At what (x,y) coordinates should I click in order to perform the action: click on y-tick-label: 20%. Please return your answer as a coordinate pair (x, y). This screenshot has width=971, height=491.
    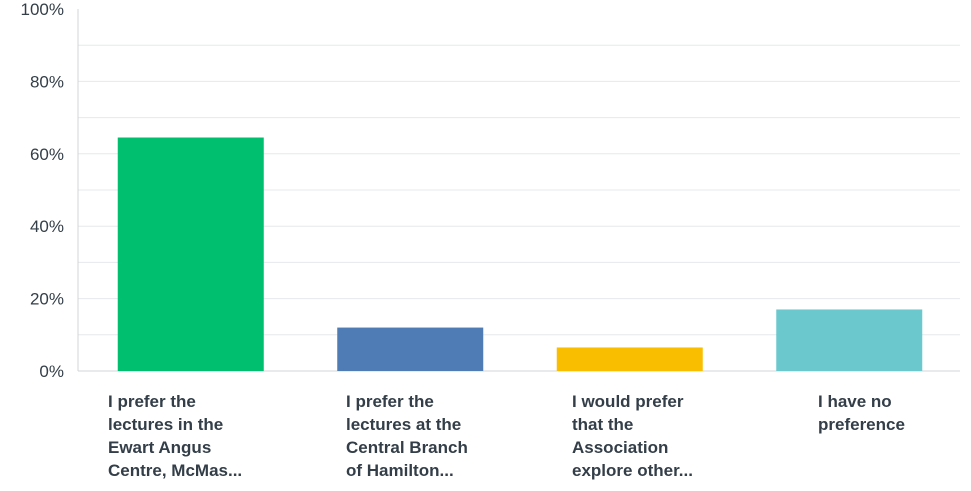
    Looking at the image, I should click on (47, 299).